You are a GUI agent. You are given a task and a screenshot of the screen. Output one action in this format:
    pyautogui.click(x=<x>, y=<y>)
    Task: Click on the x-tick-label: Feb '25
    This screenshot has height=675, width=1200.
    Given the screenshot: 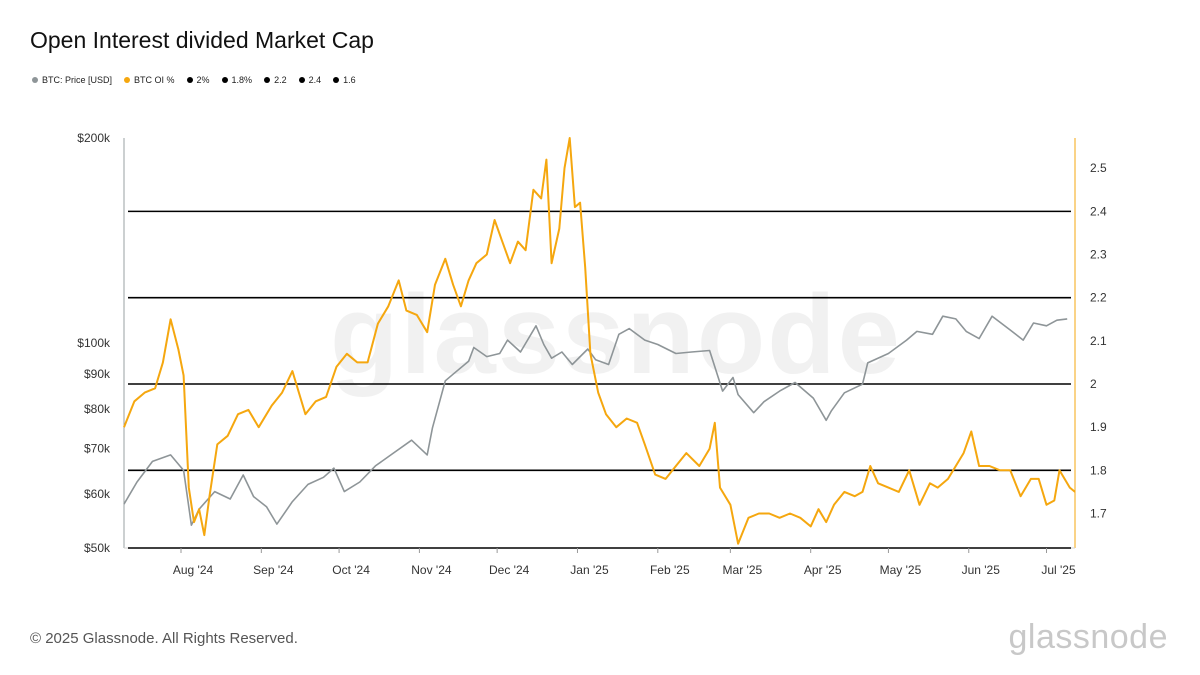 What is the action you would take?
    pyautogui.click(x=670, y=570)
    